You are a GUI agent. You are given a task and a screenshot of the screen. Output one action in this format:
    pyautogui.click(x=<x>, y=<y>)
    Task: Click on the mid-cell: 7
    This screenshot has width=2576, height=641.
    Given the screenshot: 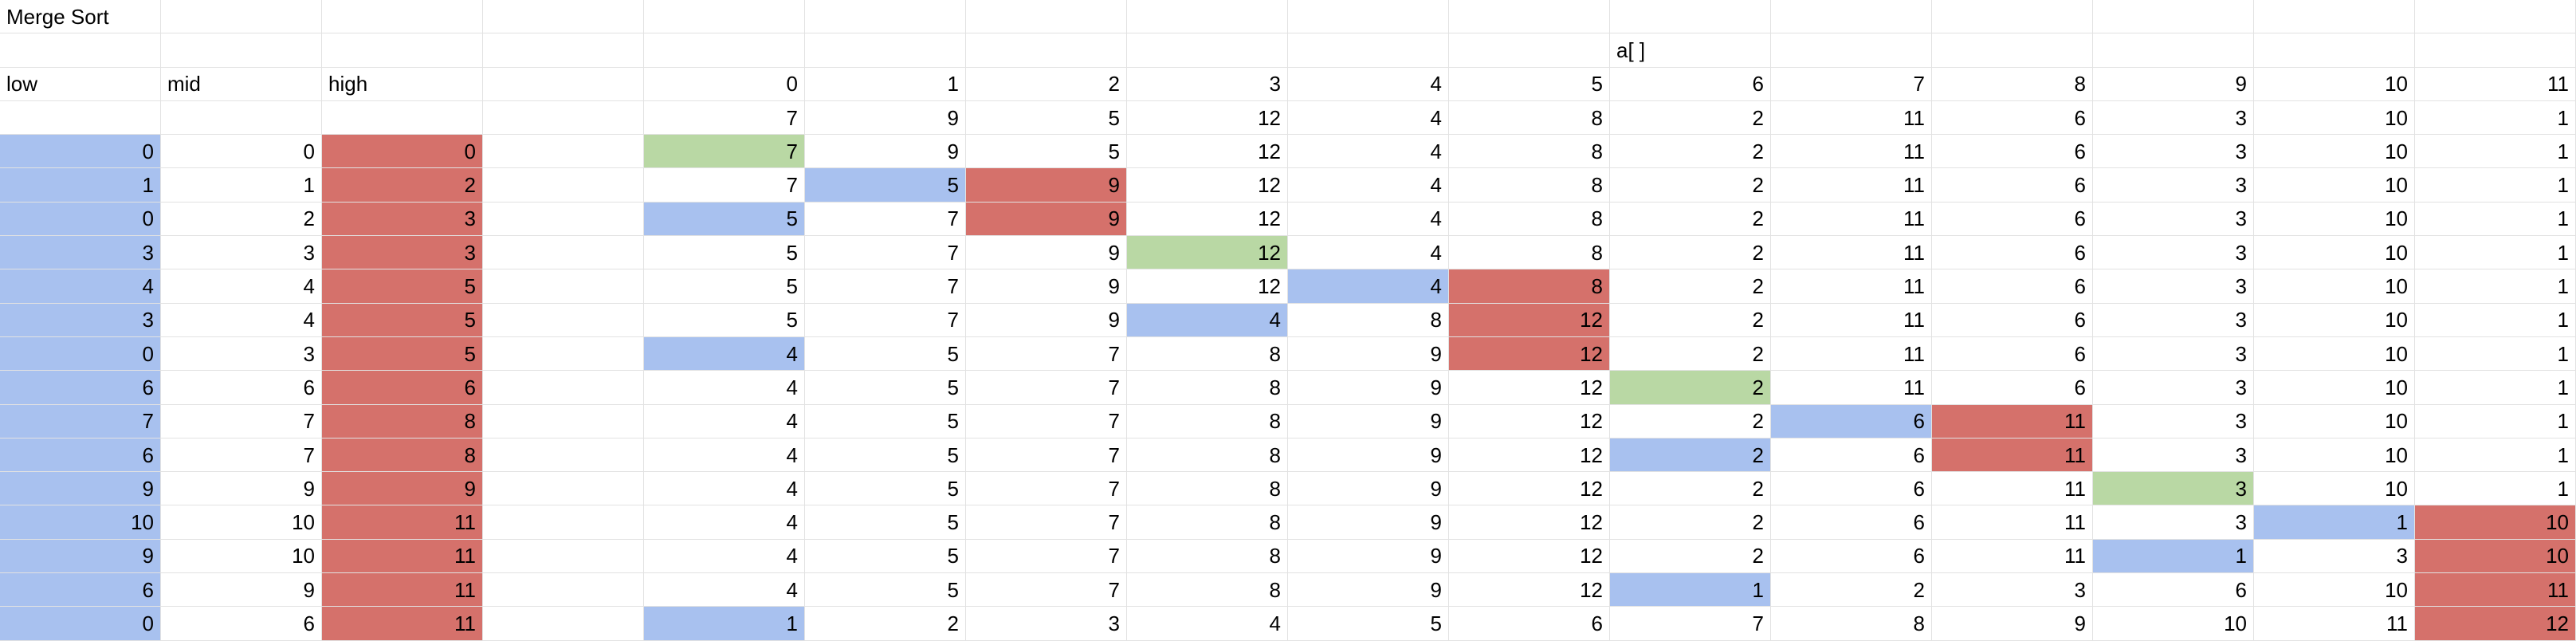 What is the action you would take?
    pyautogui.click(x=241, y=421)
    